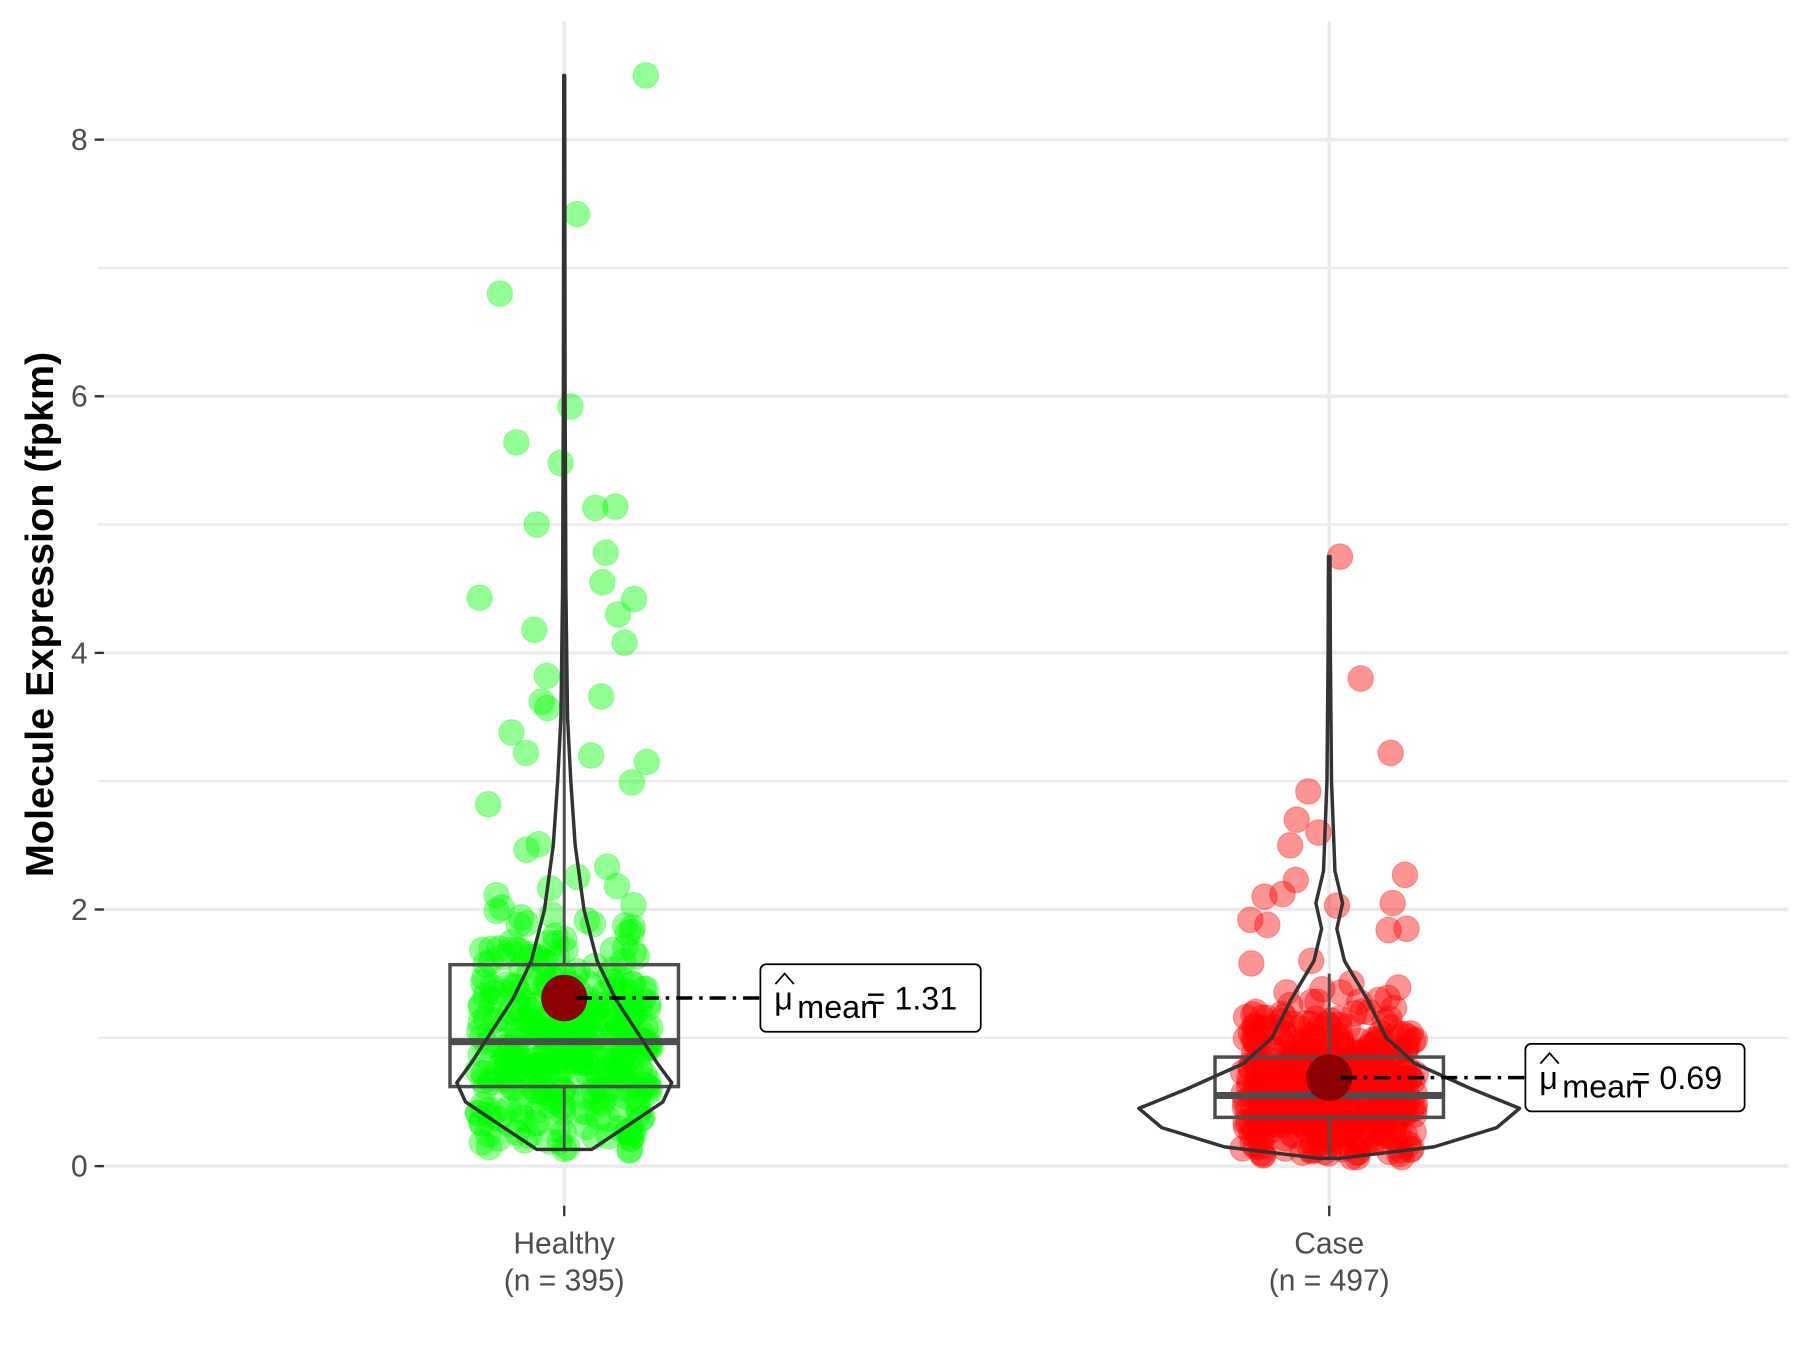 This screenshot has height=1350, width=1800. Describe the element at coordinates (79, 397) in the screenshot. I see `y-tick-label: 6` at that location.